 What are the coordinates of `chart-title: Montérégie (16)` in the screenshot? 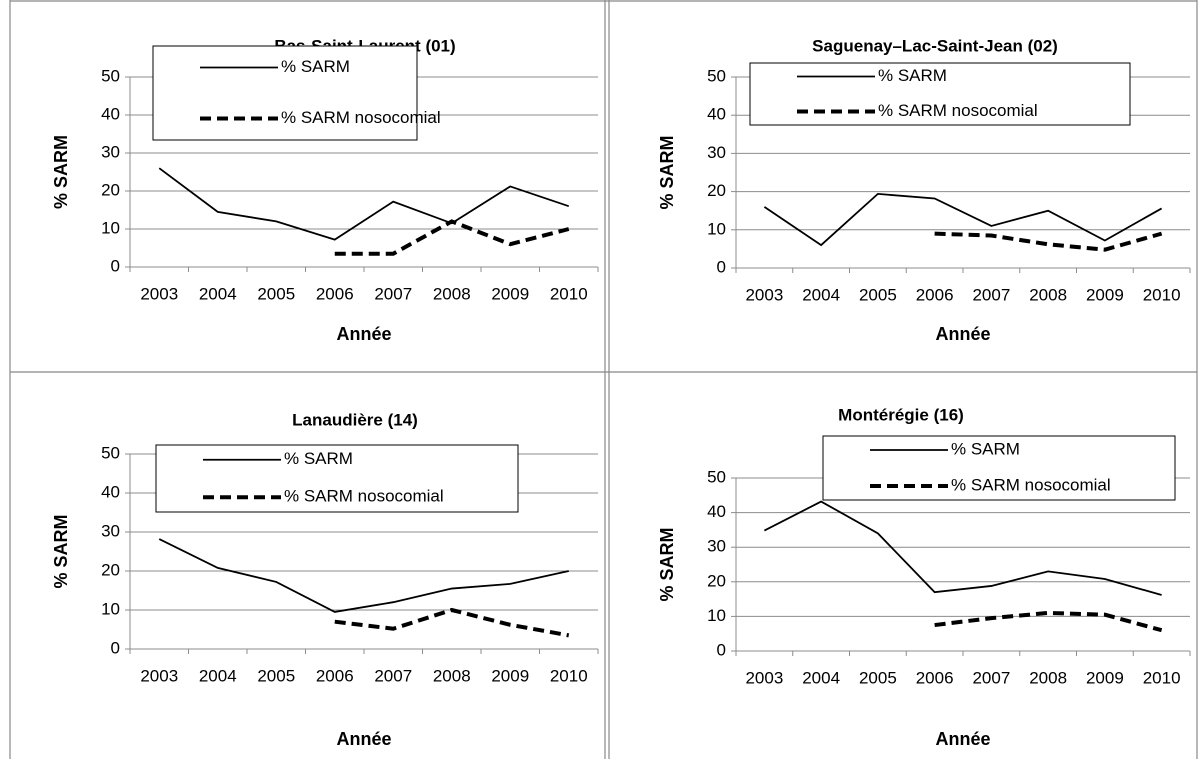 It's located at (901, 414).